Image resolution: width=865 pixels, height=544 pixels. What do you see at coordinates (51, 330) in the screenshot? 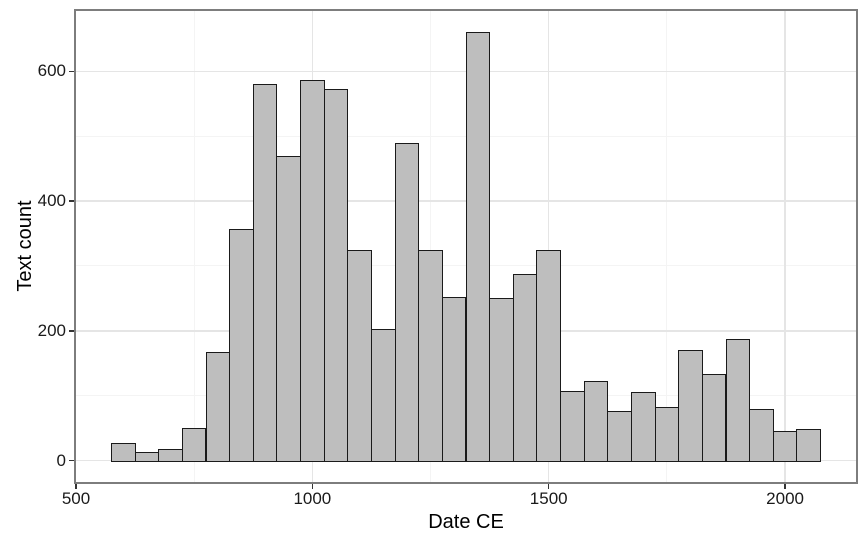
I see `y-tick-label: 200` at bounding box center [51, 330].